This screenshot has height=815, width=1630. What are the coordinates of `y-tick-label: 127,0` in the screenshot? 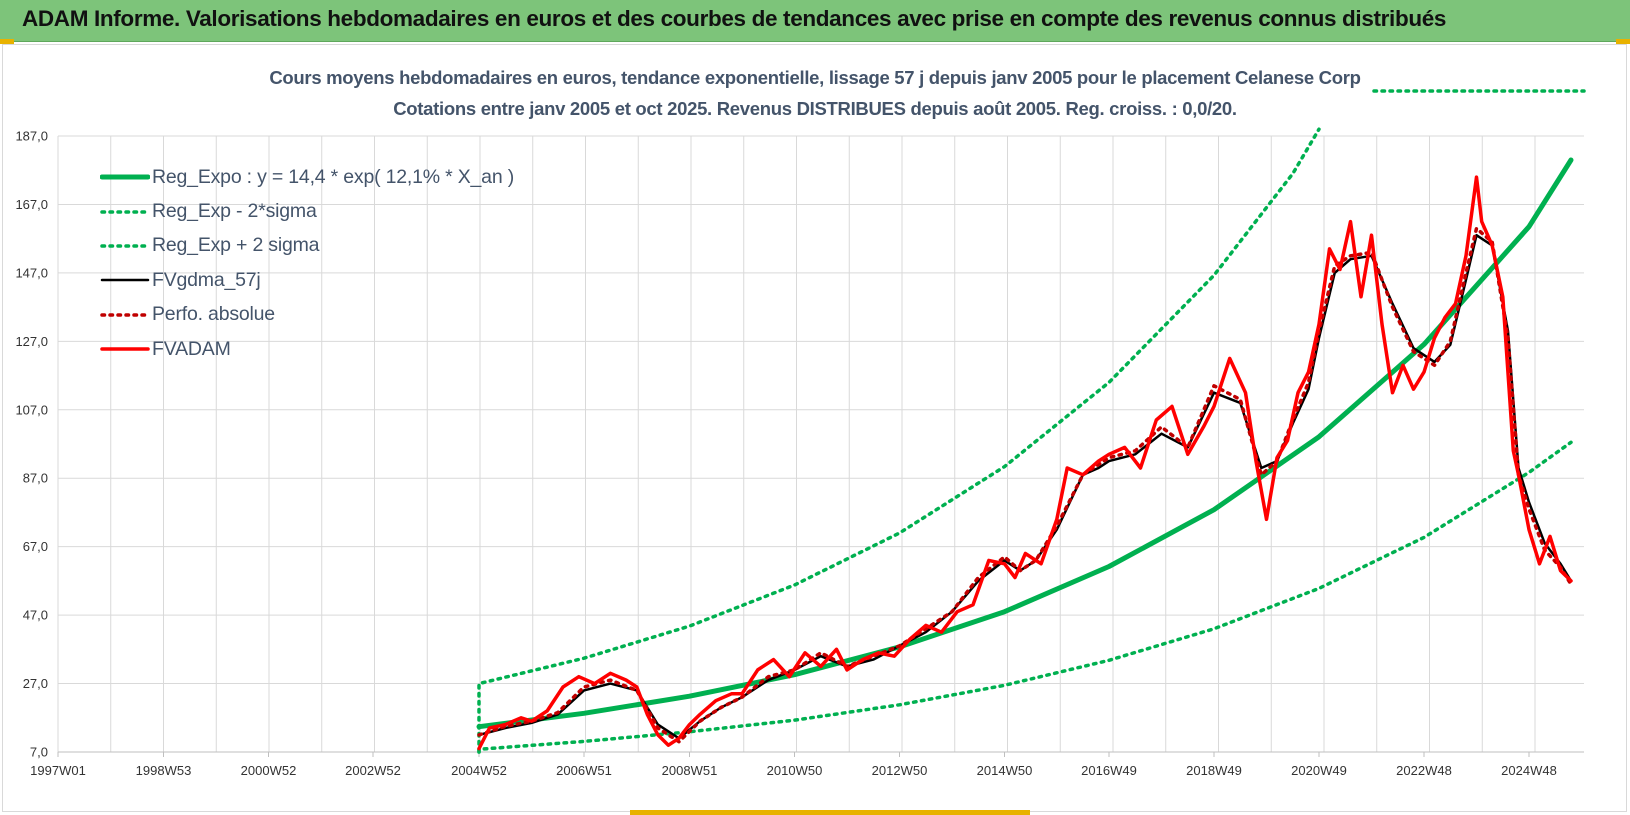 It's located at (31, 341).